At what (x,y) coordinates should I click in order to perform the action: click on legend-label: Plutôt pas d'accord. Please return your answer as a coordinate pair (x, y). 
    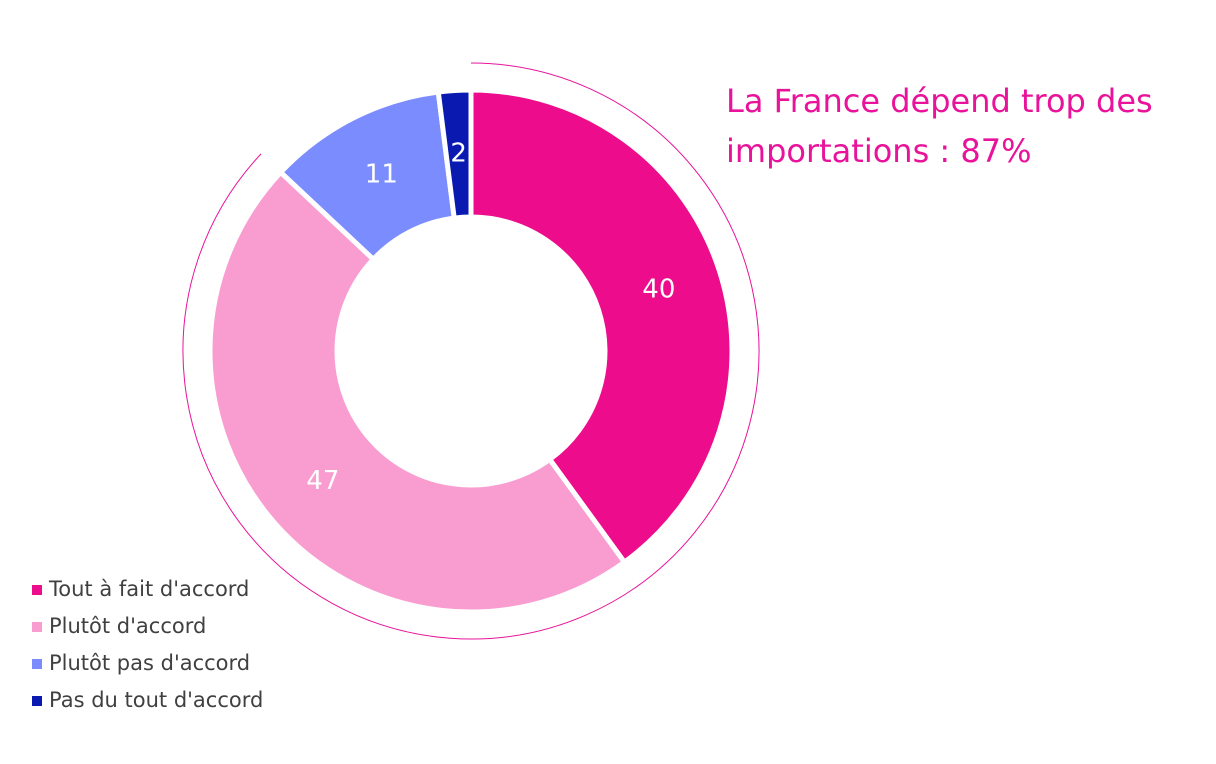
    Looking at the image, I should click on (149, 663).